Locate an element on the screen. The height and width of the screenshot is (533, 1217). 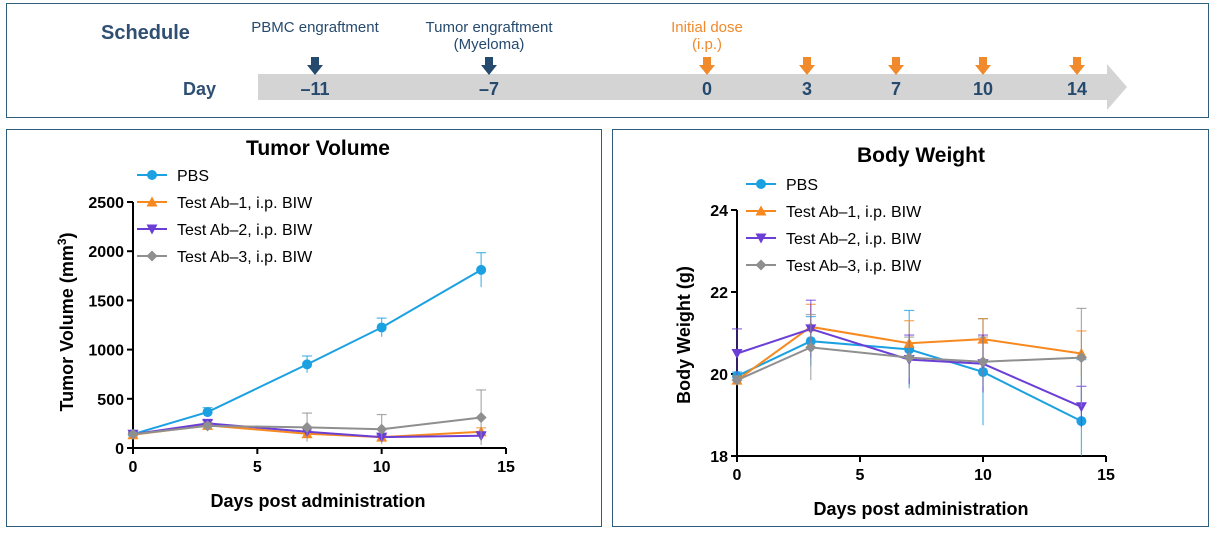
y-tick-label: 1000 is located at coordinates (106, 351).